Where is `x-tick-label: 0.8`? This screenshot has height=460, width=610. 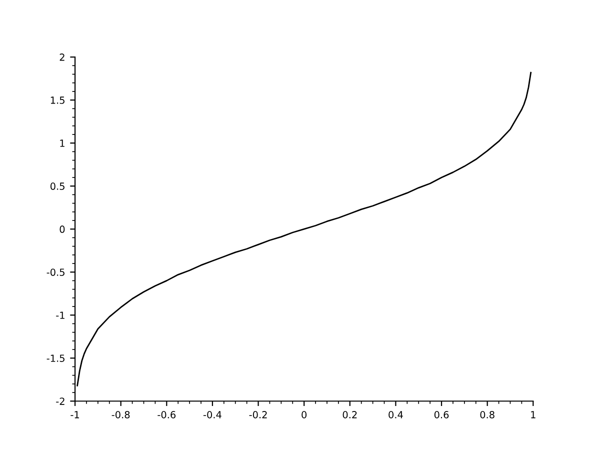 x-tick-label: 0.8 is located at coordinates (487, 414).